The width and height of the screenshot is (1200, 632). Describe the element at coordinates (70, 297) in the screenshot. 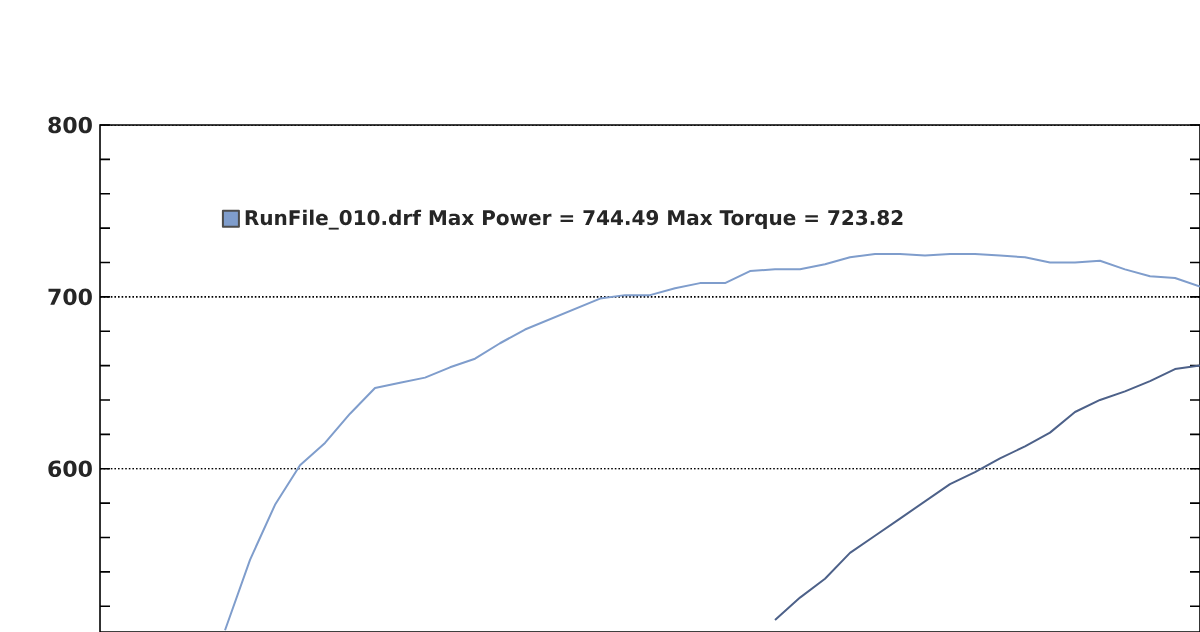

I see `y-tick-label: 700` at that location.